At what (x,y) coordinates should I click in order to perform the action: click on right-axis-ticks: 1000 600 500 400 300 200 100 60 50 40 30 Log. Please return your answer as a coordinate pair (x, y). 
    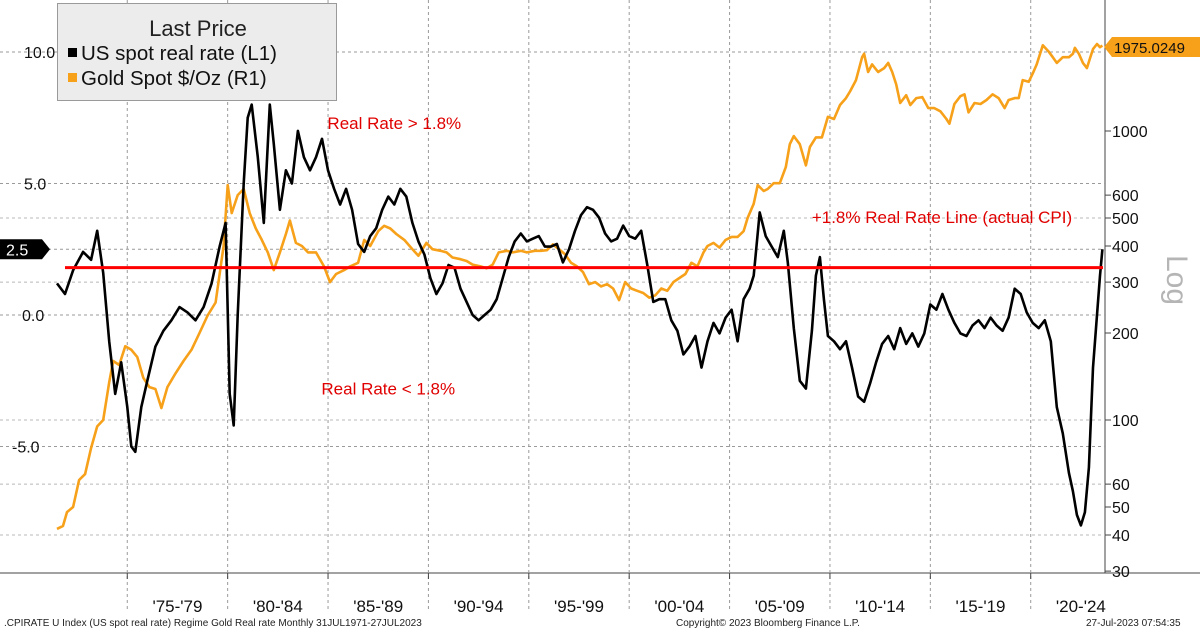
    Looking at the image, I should click on (1149, 352).